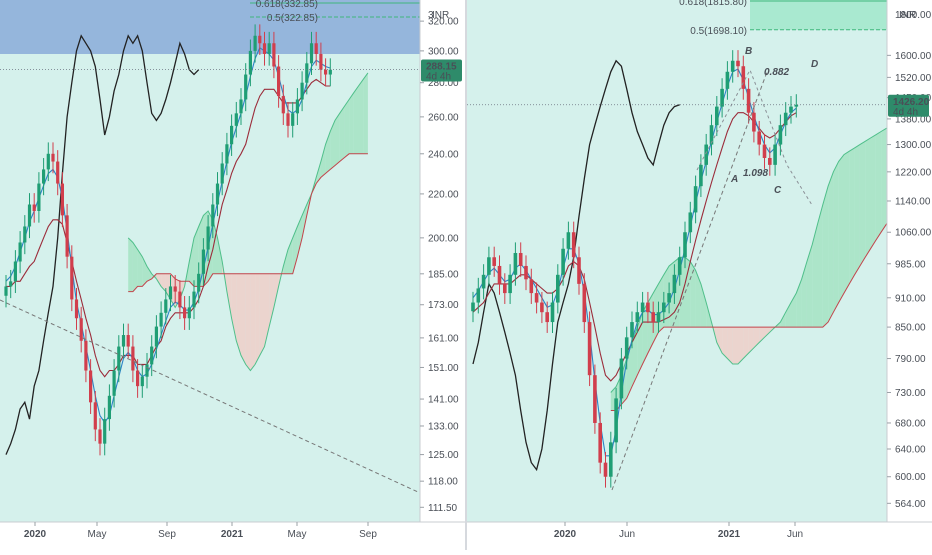 Image resolution: width=932 pixels, height=555 pixels. I want to click on fib-label-0618: 0.618(332.85), so click(287, 5).